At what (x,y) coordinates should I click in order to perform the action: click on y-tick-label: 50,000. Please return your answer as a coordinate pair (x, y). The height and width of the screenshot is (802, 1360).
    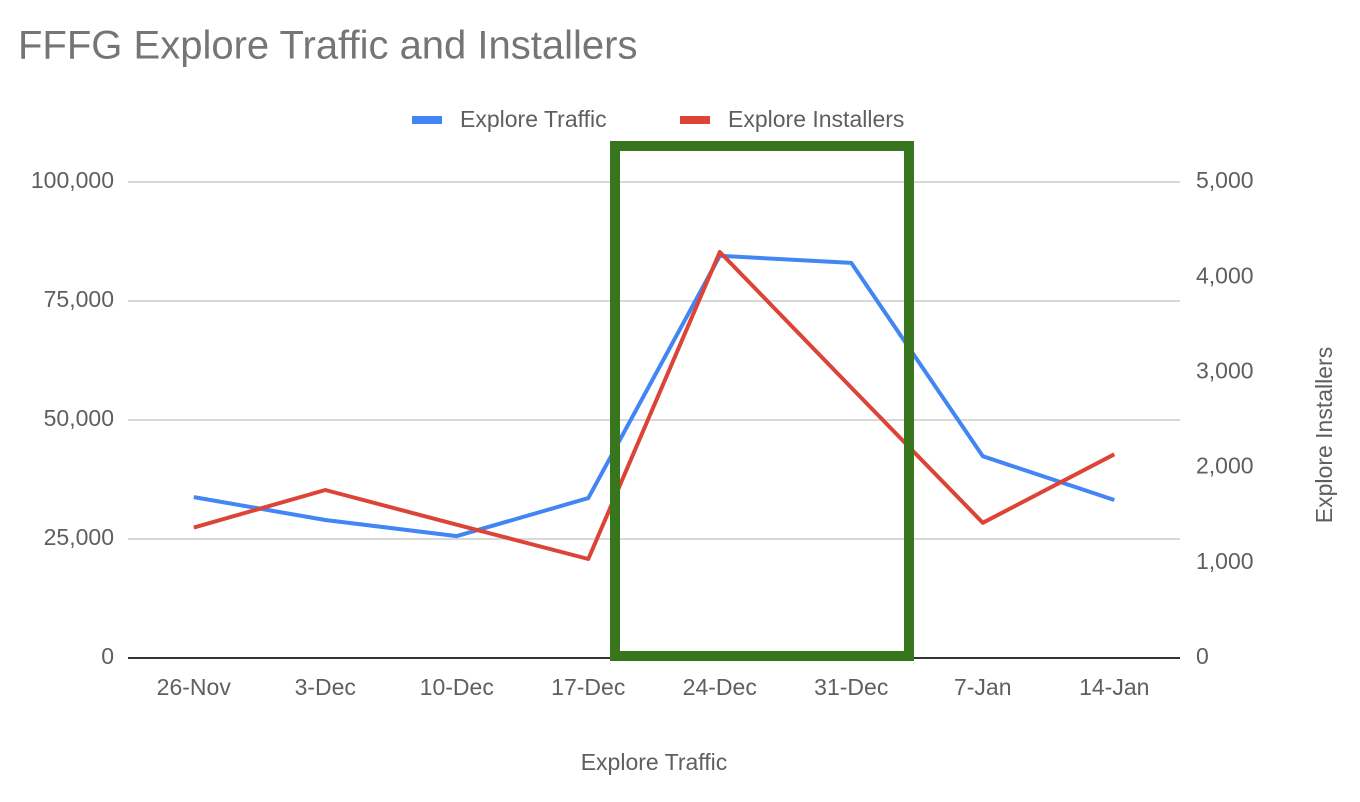
    Looking at the image, I should click on (79, 418).